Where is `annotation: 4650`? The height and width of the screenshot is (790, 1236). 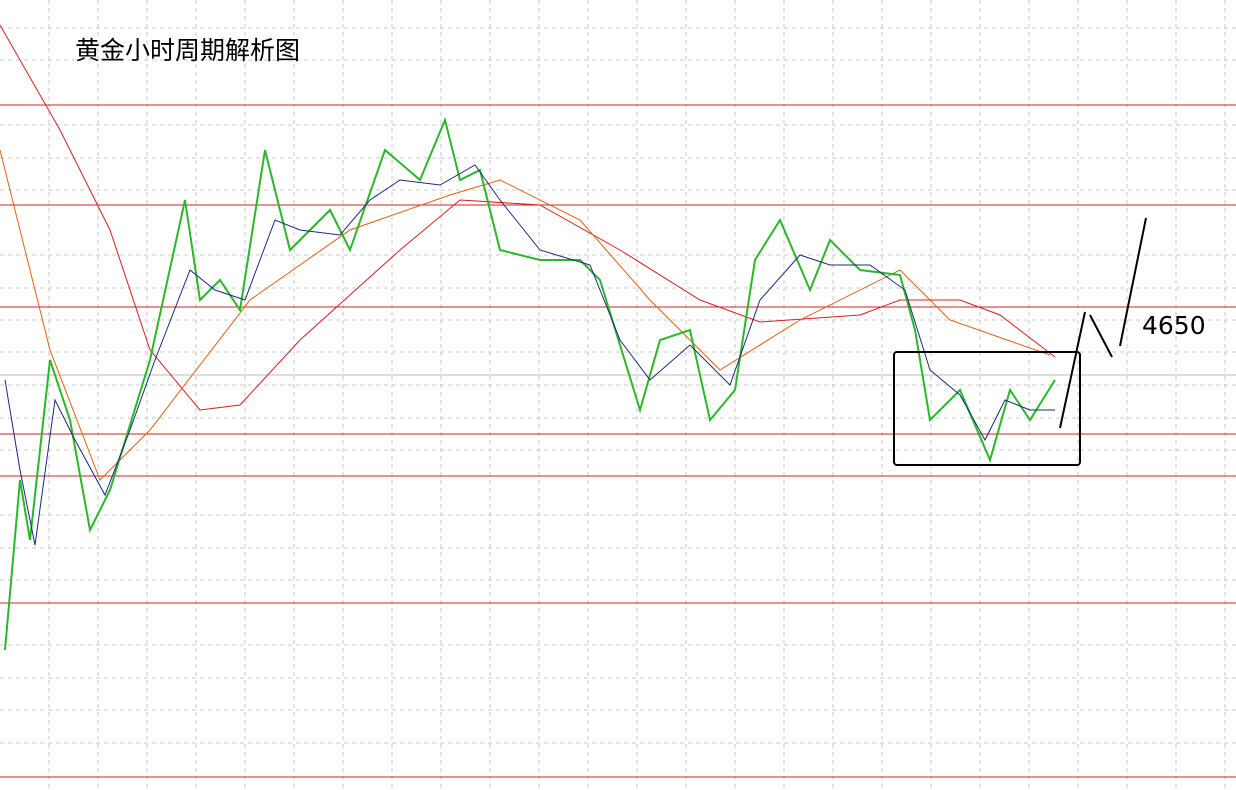
annotation: 4650 is located at coordinates (1174, 325).